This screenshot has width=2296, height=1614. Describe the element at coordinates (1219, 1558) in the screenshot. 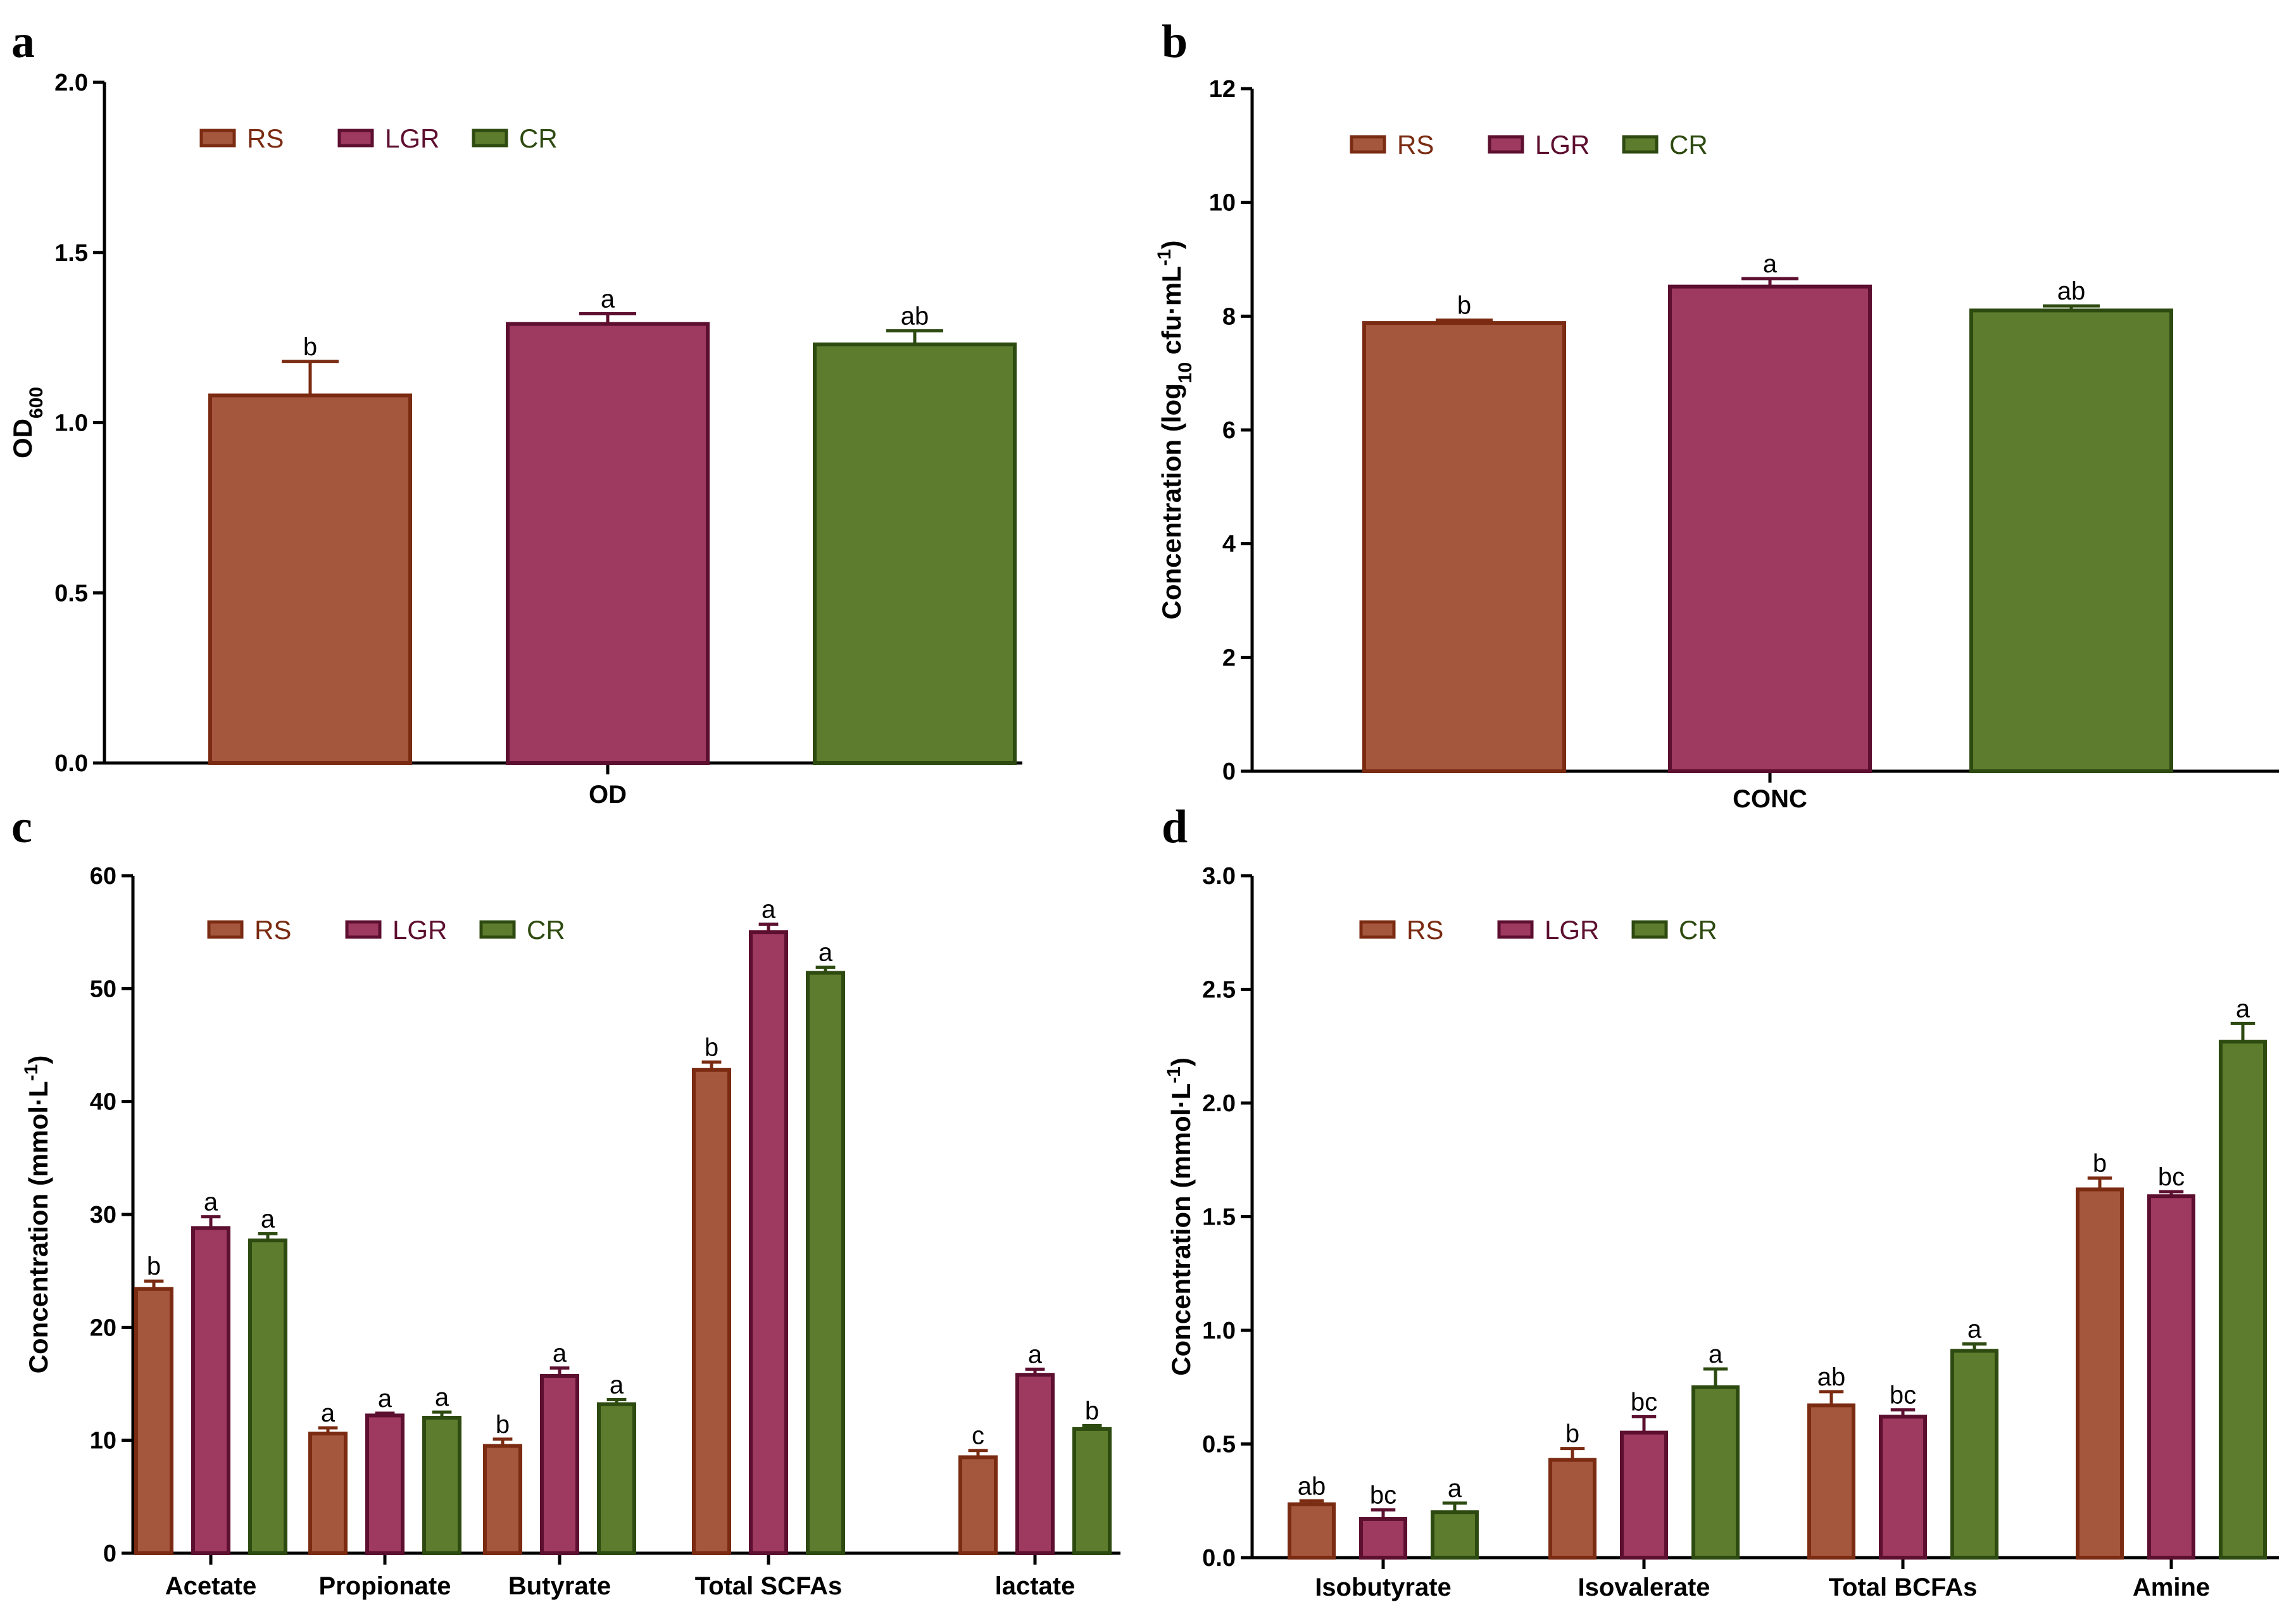

I see `y-tick-label: 0.0` at that location.